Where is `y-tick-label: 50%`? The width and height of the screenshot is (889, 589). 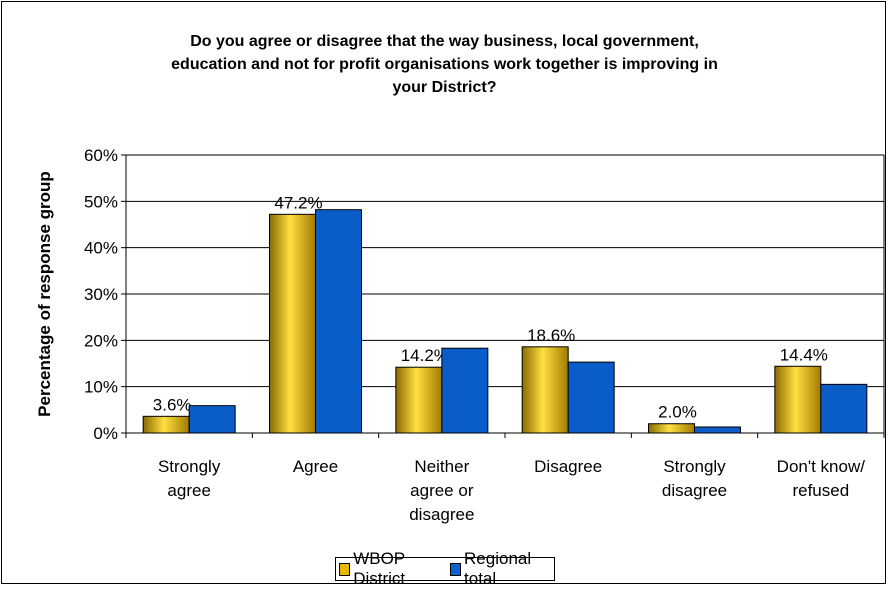
y-tick-label: 50% is located at coordinates (101, 201).